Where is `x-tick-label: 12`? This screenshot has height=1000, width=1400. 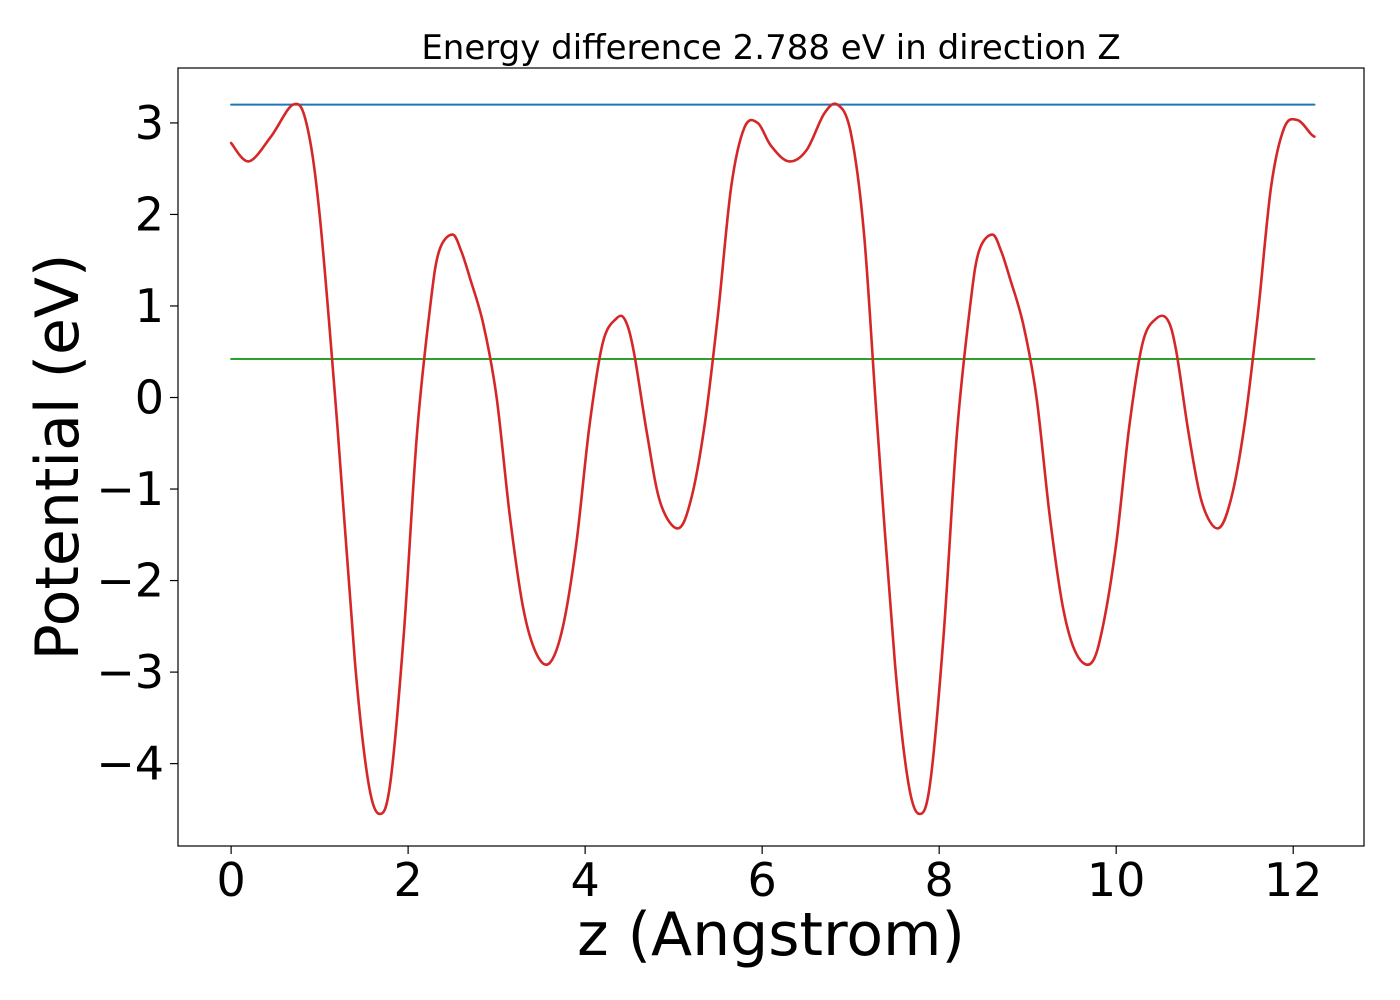
x-tick-label: 12 is located at coordinates (1293, 880).